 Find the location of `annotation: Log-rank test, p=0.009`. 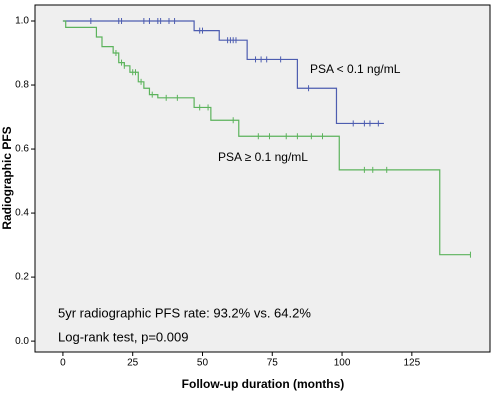

annotation: Log-rank test, p=0.009 is located at coordinates (123, 336).